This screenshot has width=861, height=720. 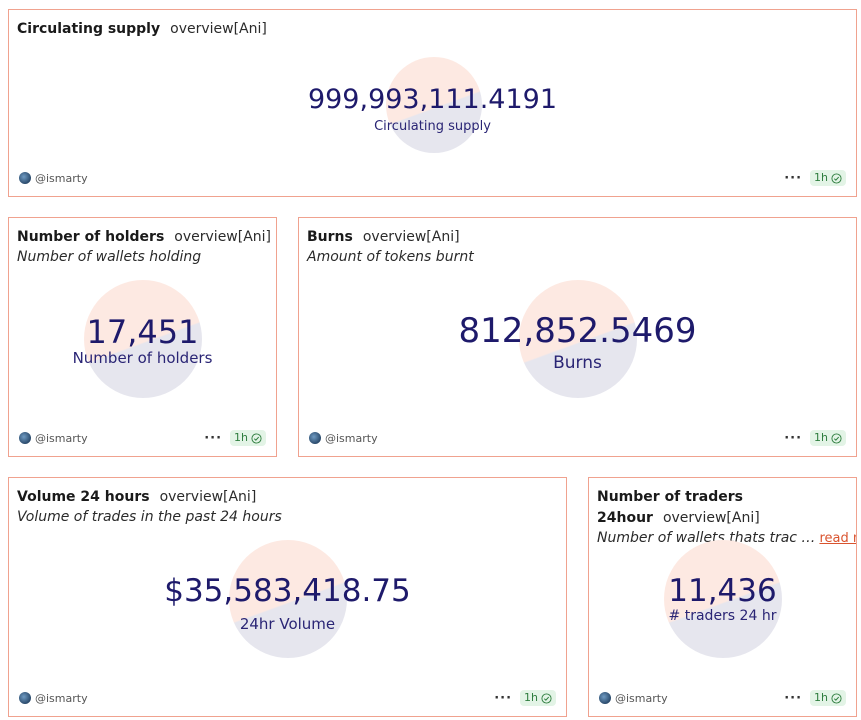 I want to click on counter-label: # traders 24 hr, so click(x=722, y=616).